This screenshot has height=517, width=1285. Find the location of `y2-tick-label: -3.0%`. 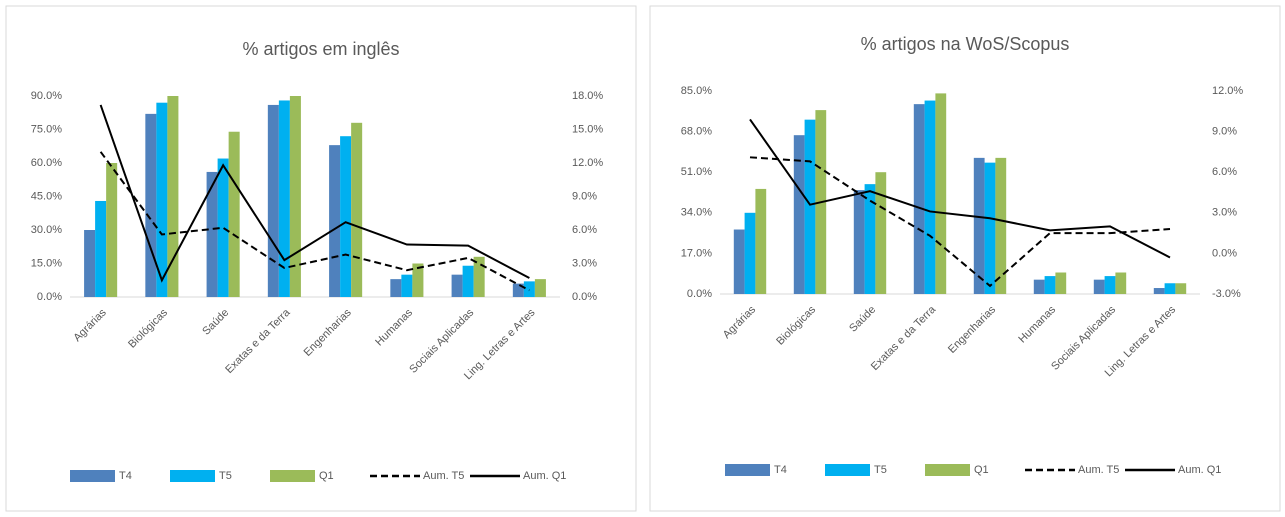

y2-tick-label: -3.0% is located at coordinates (1226, 294).